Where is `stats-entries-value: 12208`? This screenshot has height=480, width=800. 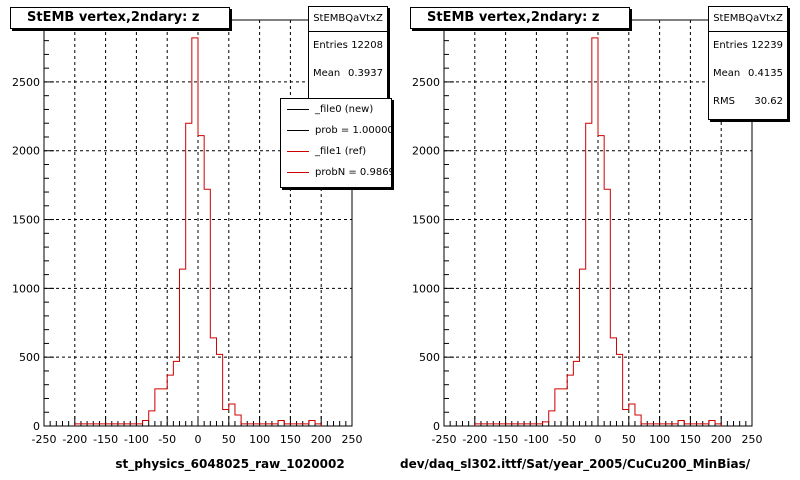 stats-entries-value: 12208 is located at coordinates (367, 45).